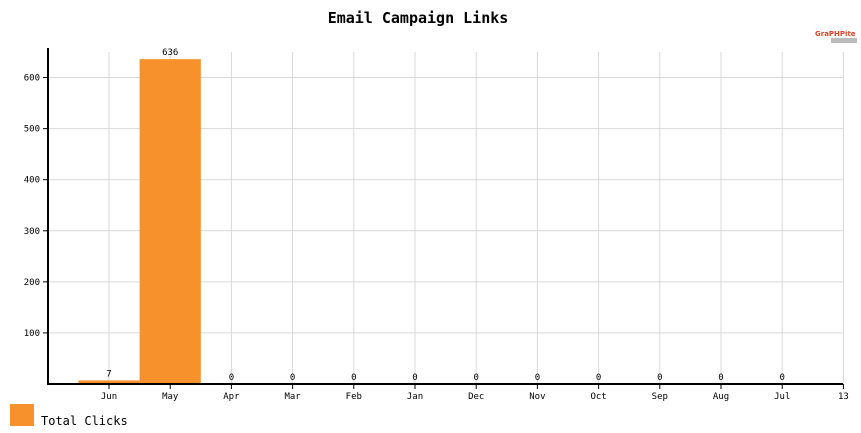 The height and width of the screenshot is (433, 861). Describe the element at coordinates (721, 397) in the screenshot. I see `x-tick-label: Aug` at that location.